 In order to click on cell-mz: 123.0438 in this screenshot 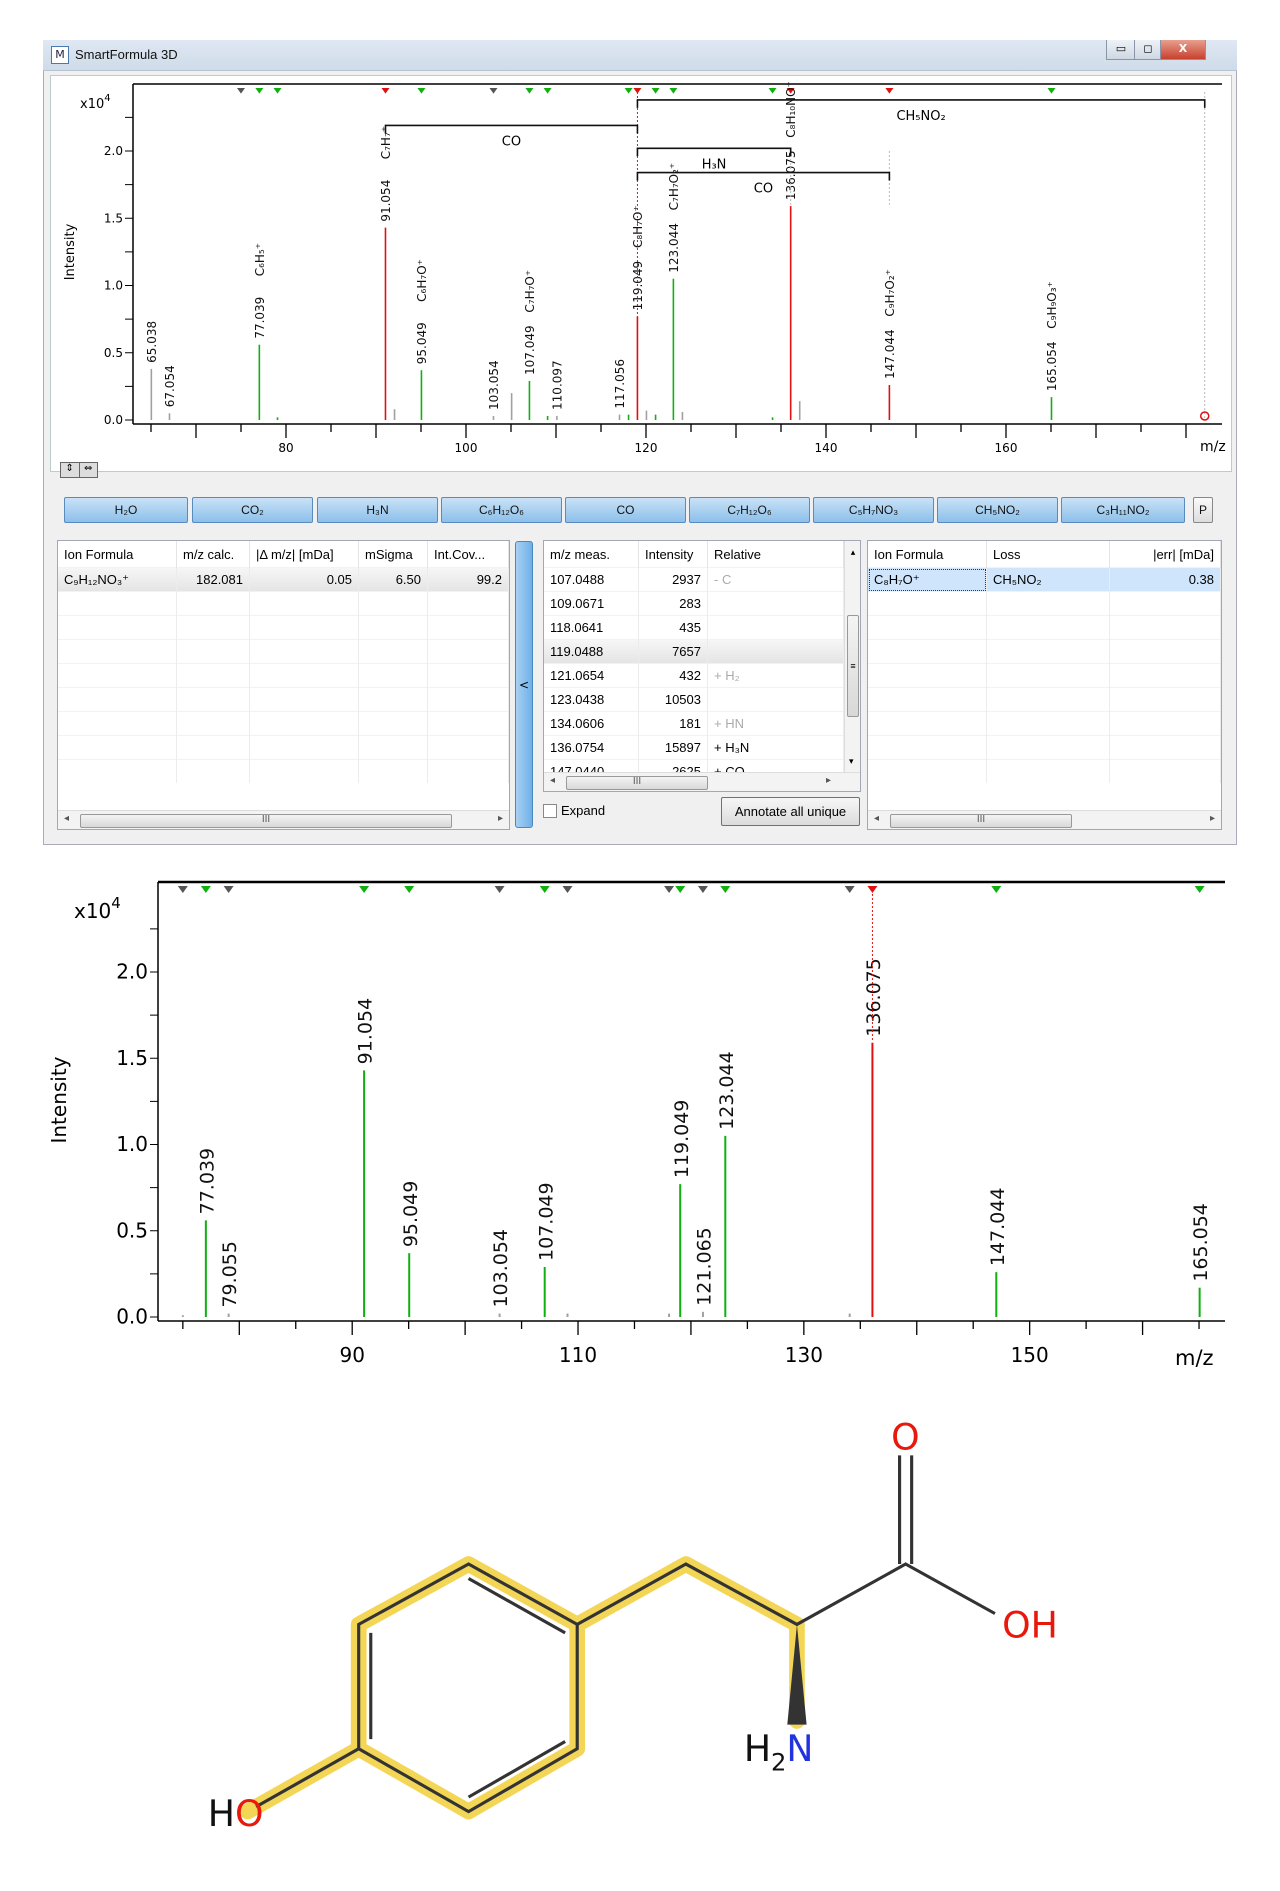, I will do `click(591, 699)`.